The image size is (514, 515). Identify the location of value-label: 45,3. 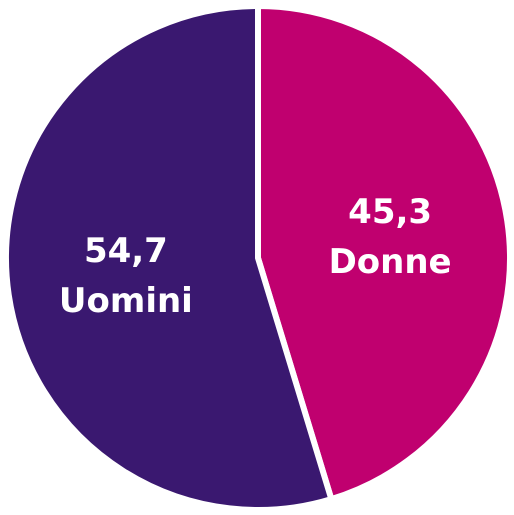
(390, 212).